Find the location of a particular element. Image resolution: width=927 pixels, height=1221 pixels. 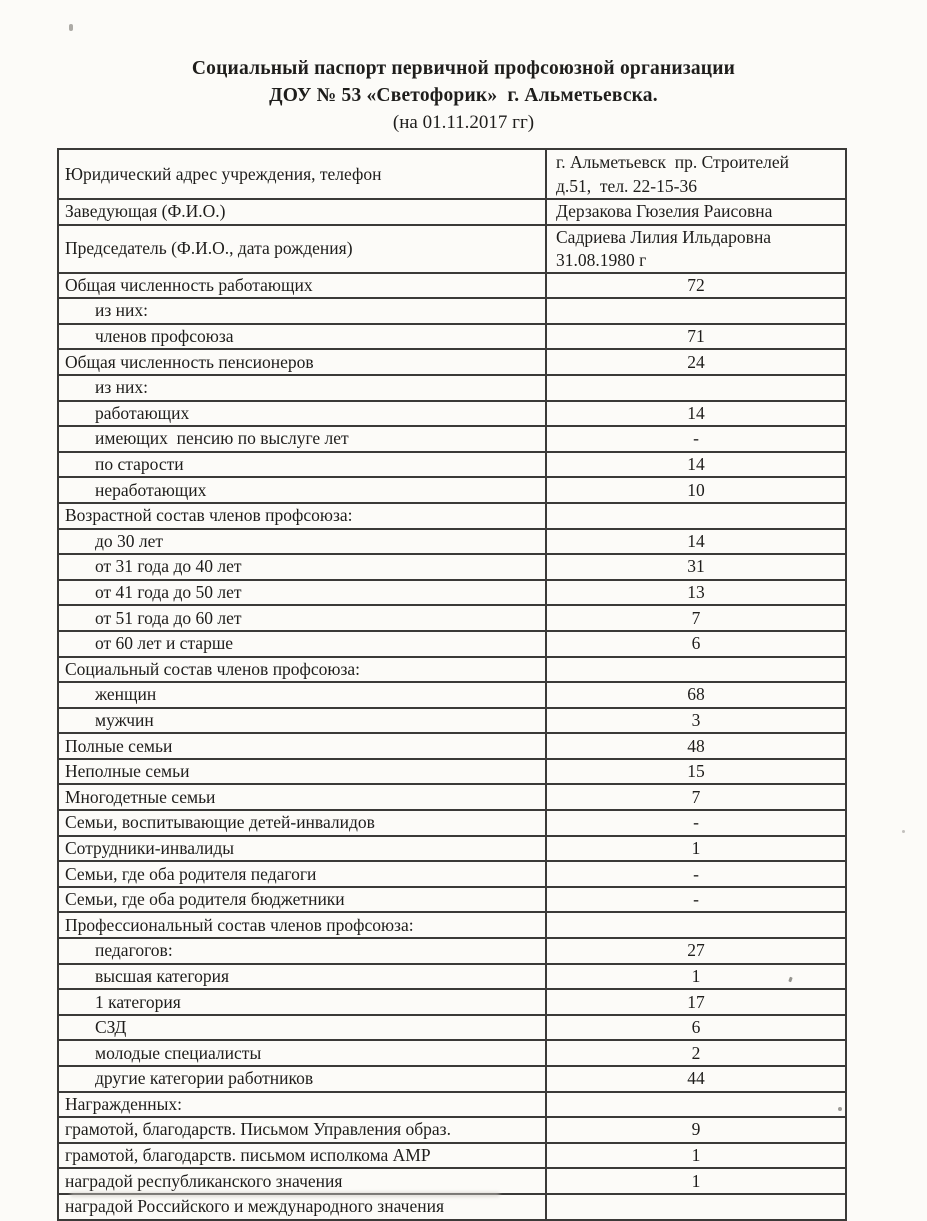

row-label: от 51 года до 60 лет is located at coordinates (302, 618).